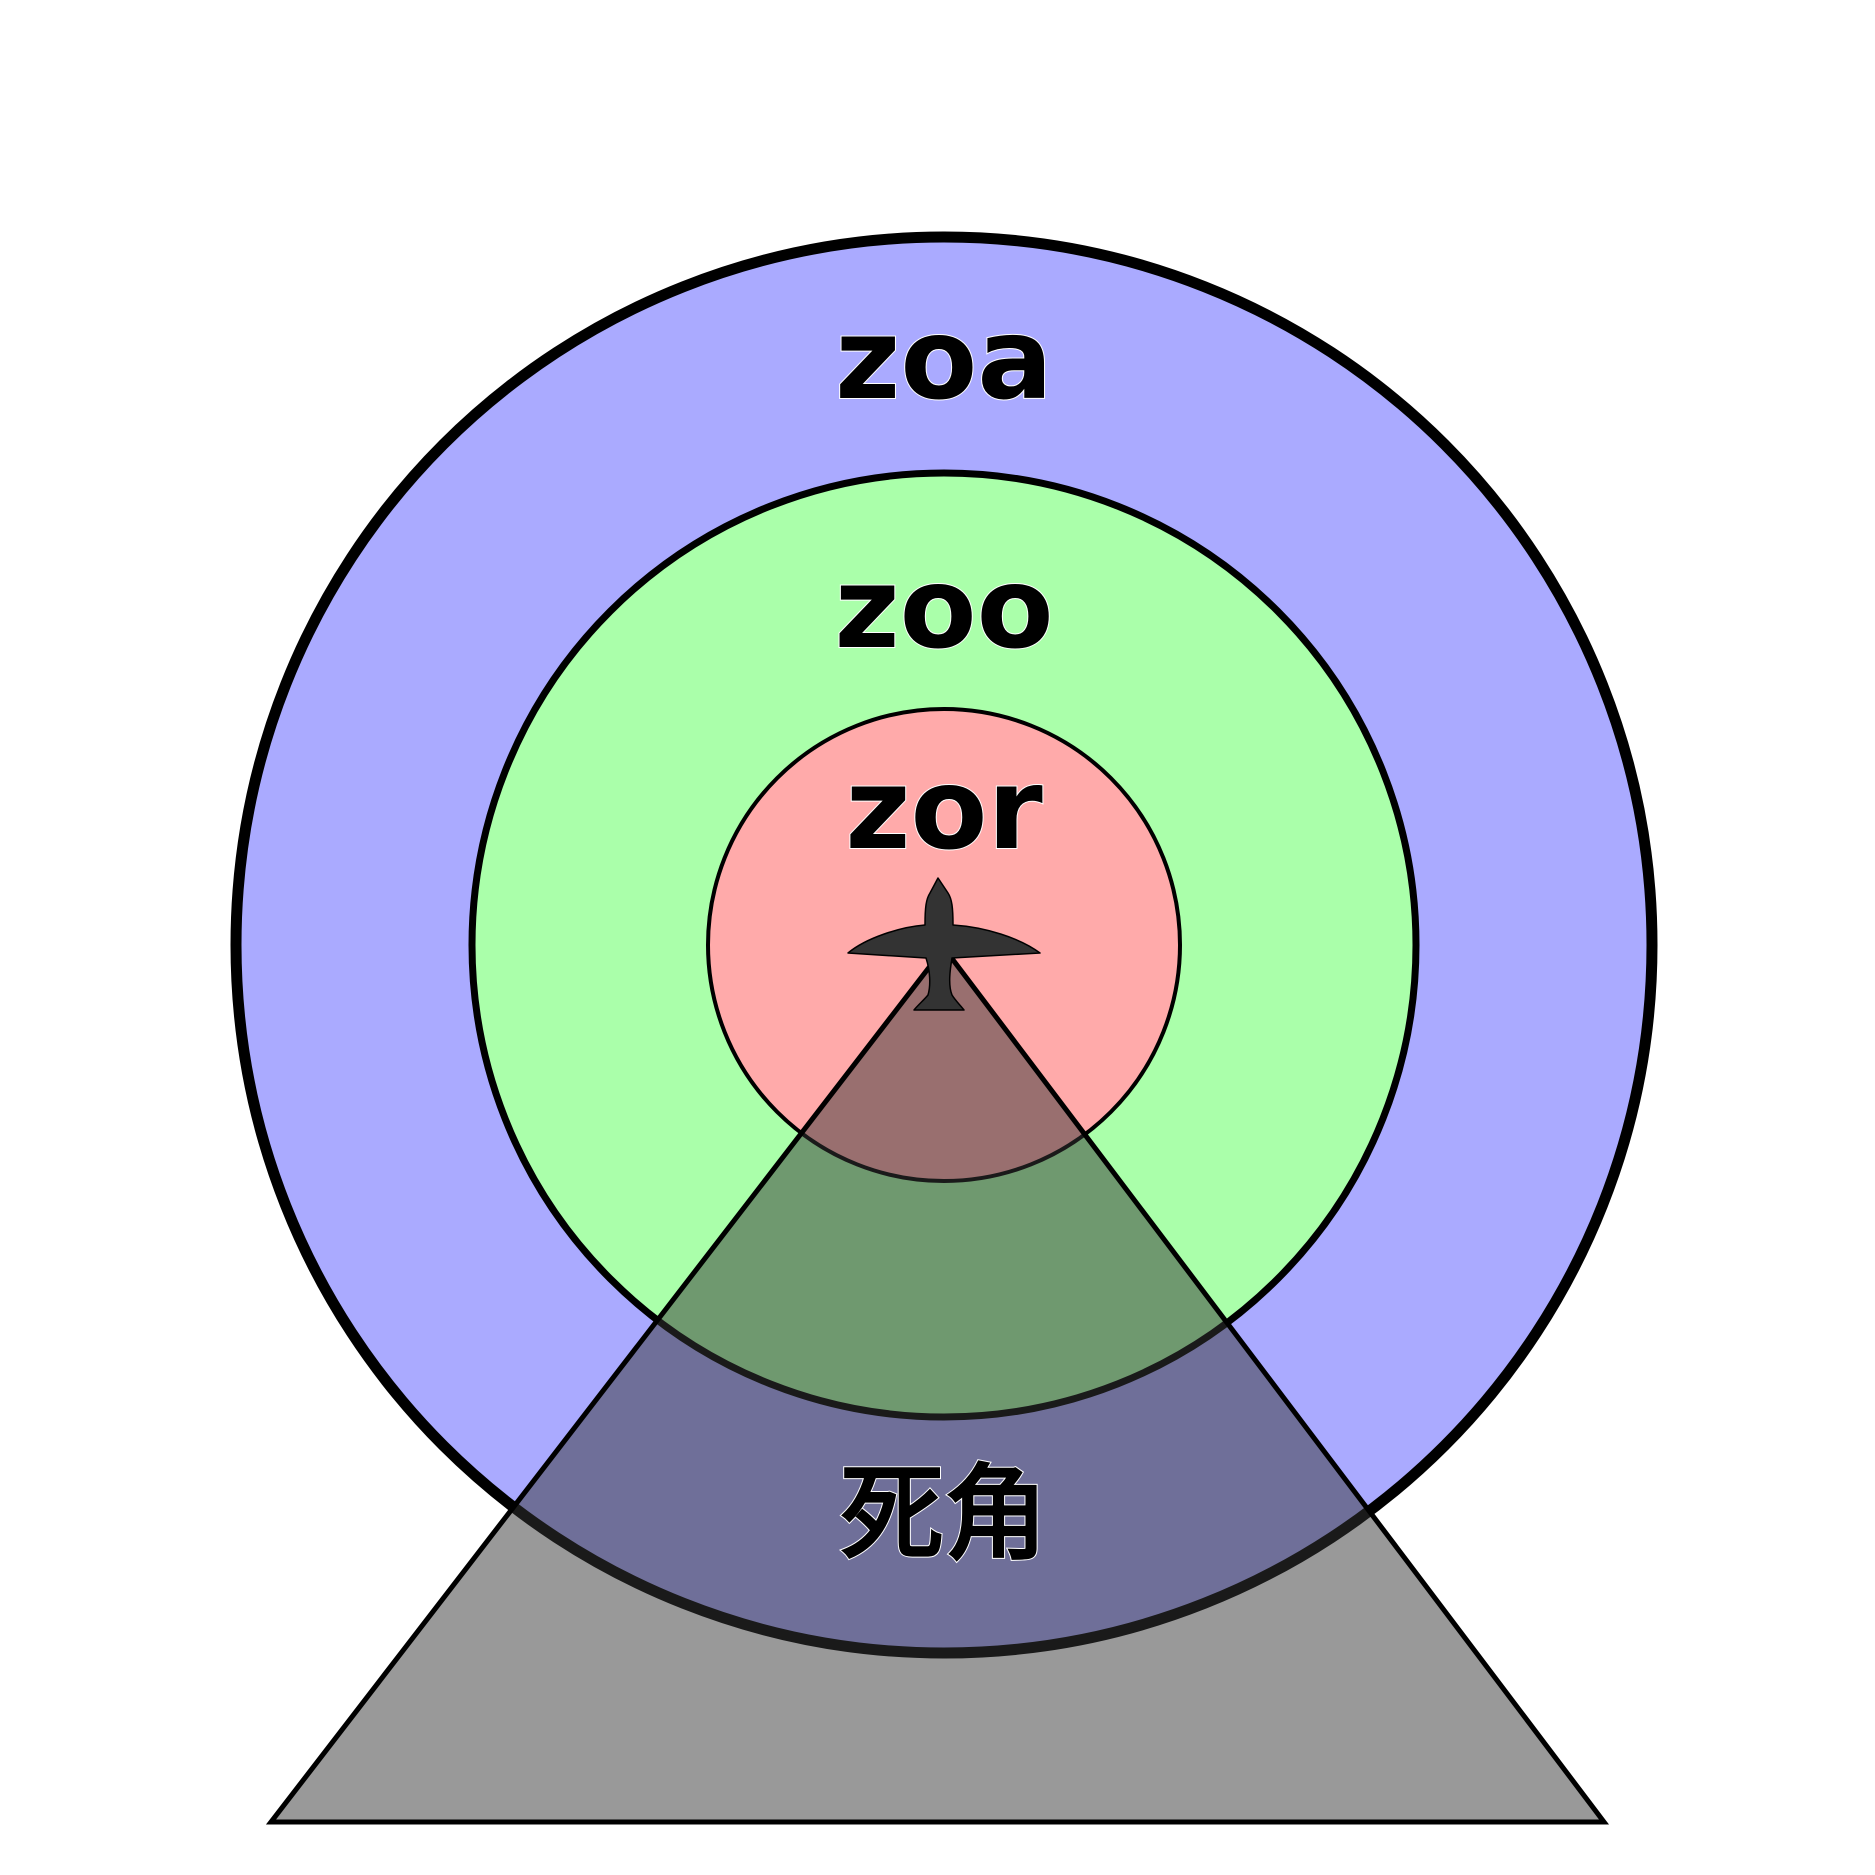 The image size is (1875, 1875). I want to click on zor-label: zor, so click(943, 810).